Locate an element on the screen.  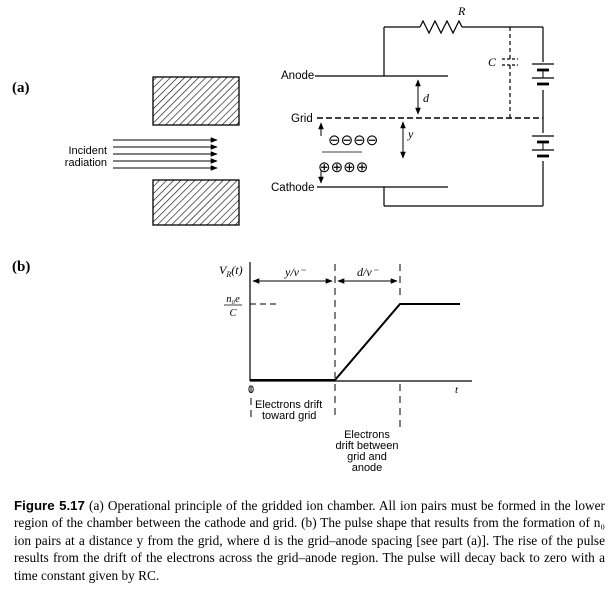
annotation1-line1: Electrons drift is located at coordinates (288, 405).